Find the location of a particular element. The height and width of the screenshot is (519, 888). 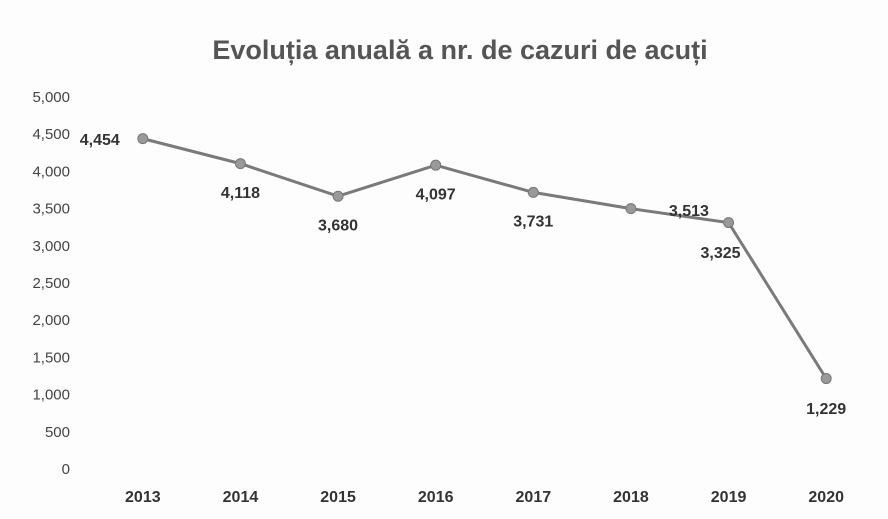

y-tick-label: 3,000 is located at coordinates (51, 246).